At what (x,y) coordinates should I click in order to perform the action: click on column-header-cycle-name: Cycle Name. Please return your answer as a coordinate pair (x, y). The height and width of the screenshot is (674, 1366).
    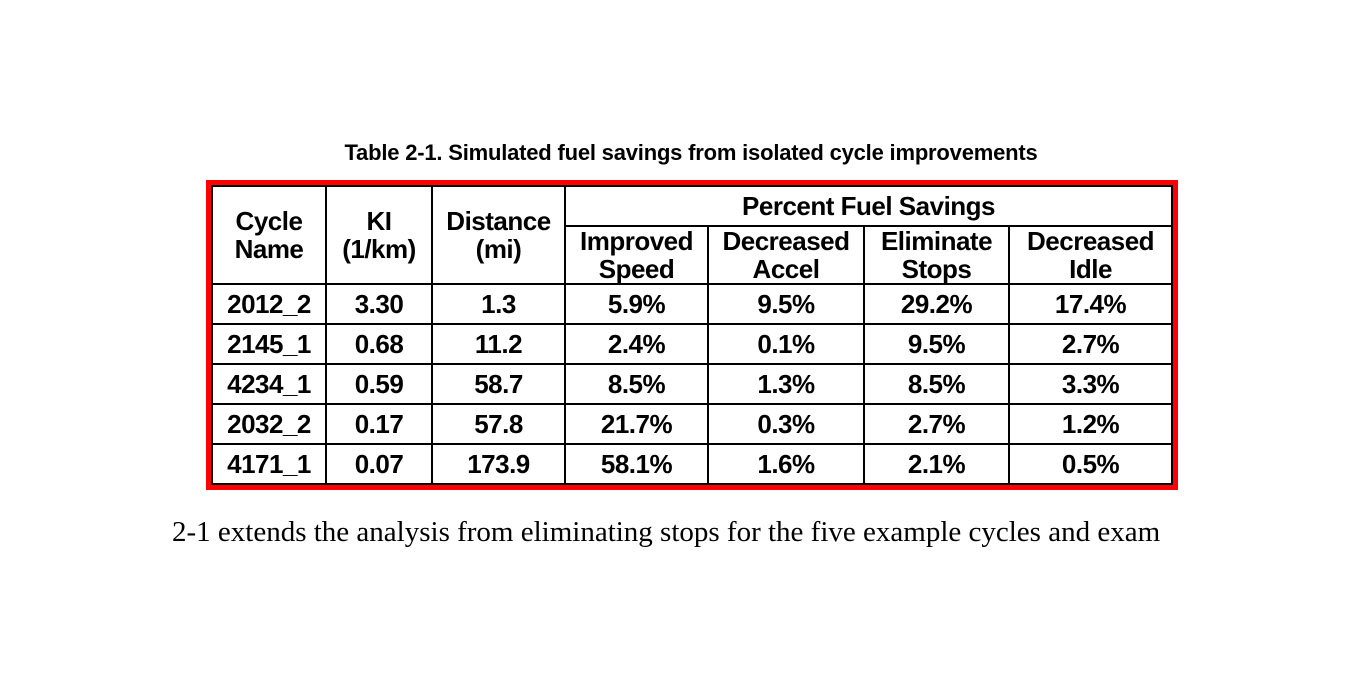
    Looking at the image, I should click on (269, 235).